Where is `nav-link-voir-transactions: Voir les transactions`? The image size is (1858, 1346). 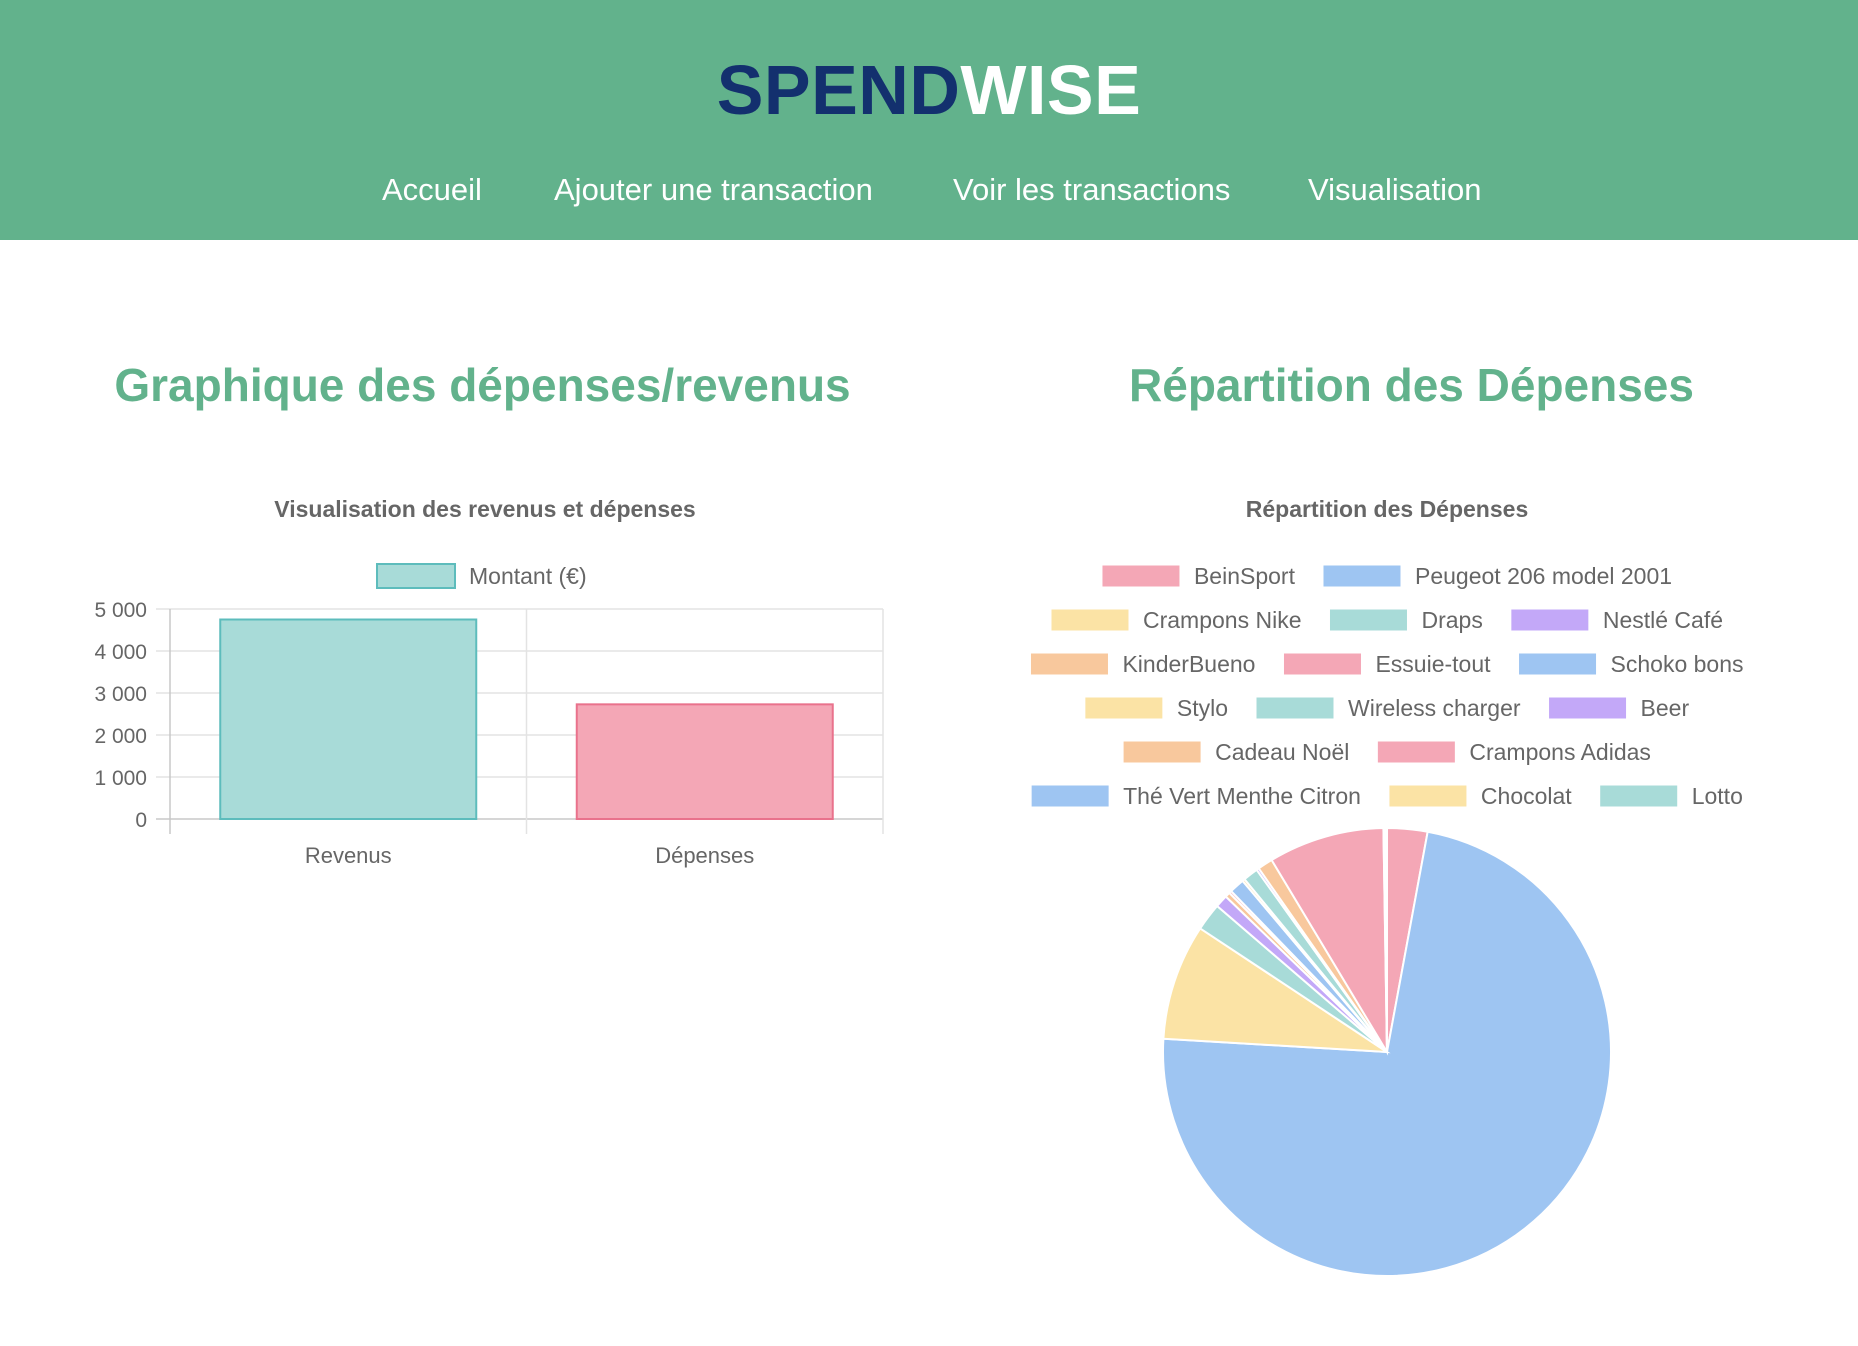
nav-link-voir-transactions: Voir les transactions is located at coordinates (1092, 189).